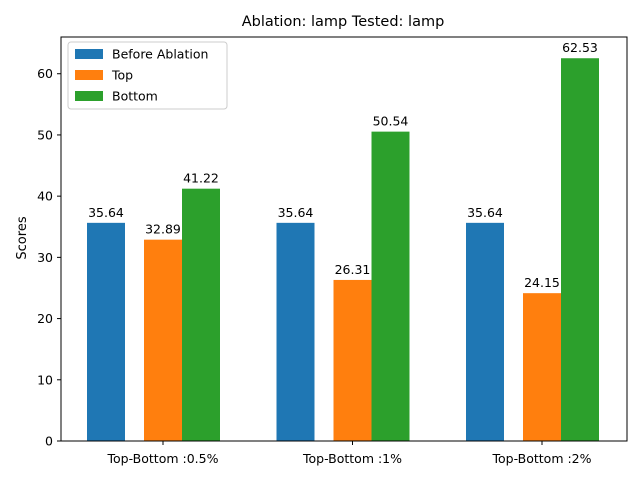 This screenshot has height=480, width=640. What do you see at coordinates (163, 229) in the screenshot?
I see `data-label: 32.89` at bounding box center [163, 229].